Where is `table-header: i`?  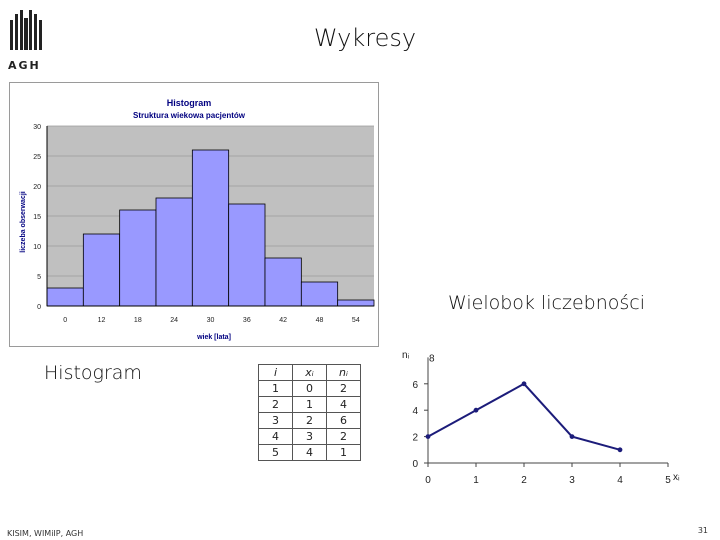 table-header: i is located at coordinates (275, 372).